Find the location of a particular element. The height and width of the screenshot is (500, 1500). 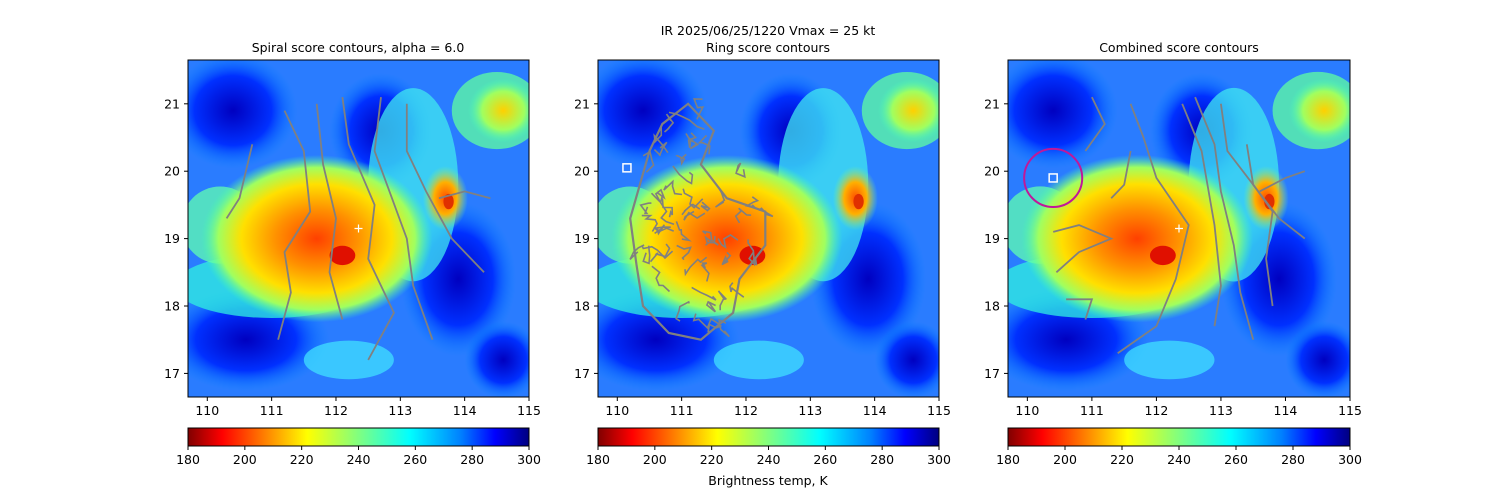

panel-spiral-contours is located at coordinates (358, 228).